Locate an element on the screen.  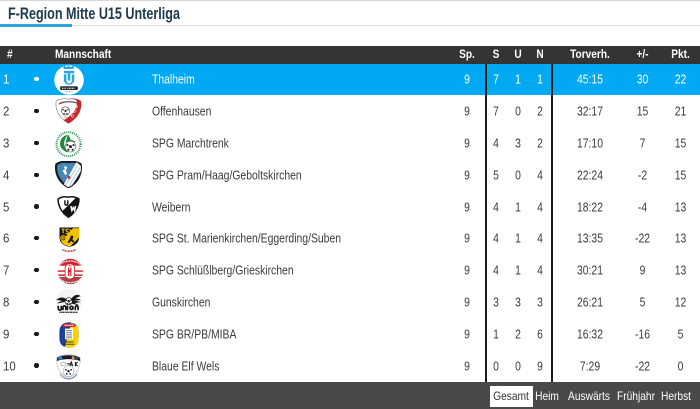
svg-text: O is located at coordinates (72, 116).